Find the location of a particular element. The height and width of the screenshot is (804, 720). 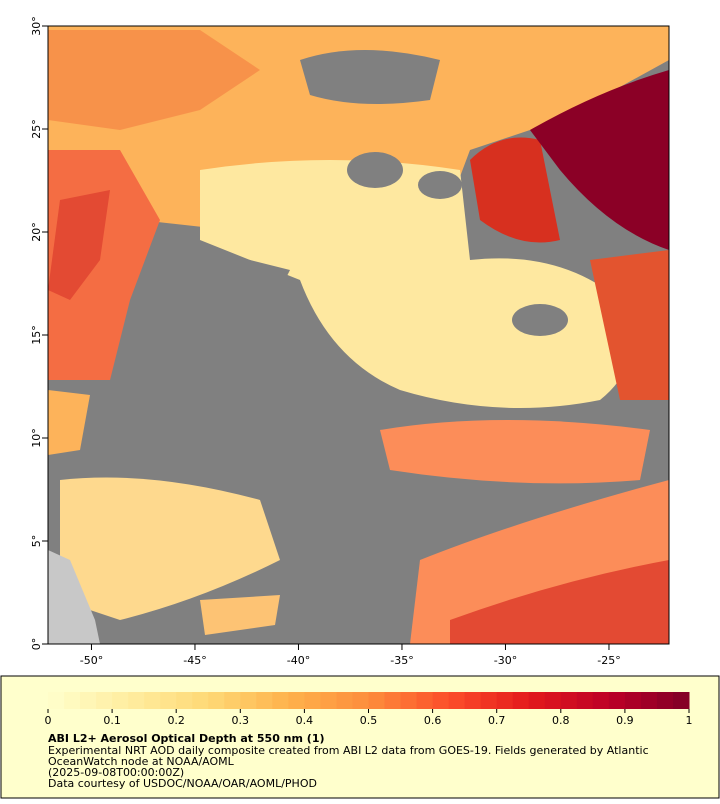

colorbar-tick-label: 0.8 is located at coordinates (561, 720).